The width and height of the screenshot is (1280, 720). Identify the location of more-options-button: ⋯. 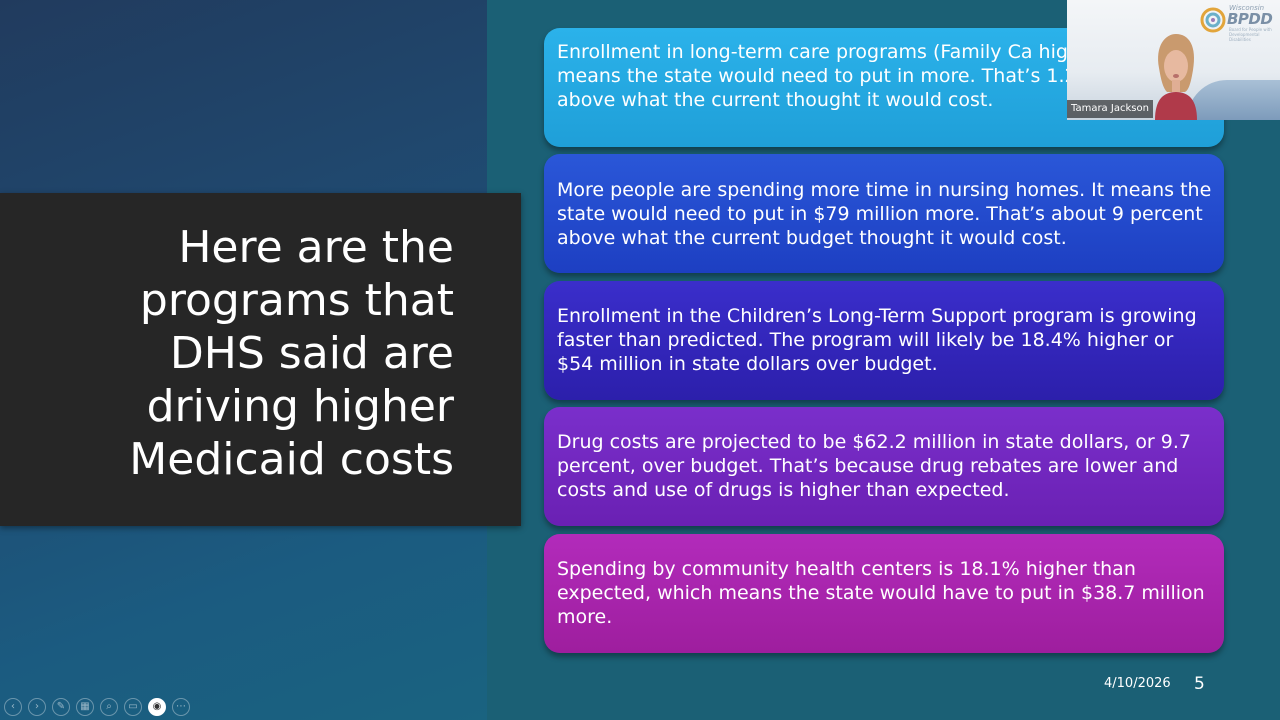
(181, 707).